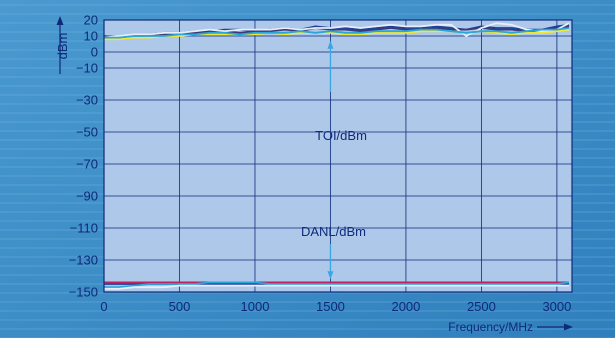 The width and height of the screenshot is (615, 338). Describe the element at coordinates (490, 327) in the screenshot. I see `x-axis-label: Frequency/MHz` at that location.